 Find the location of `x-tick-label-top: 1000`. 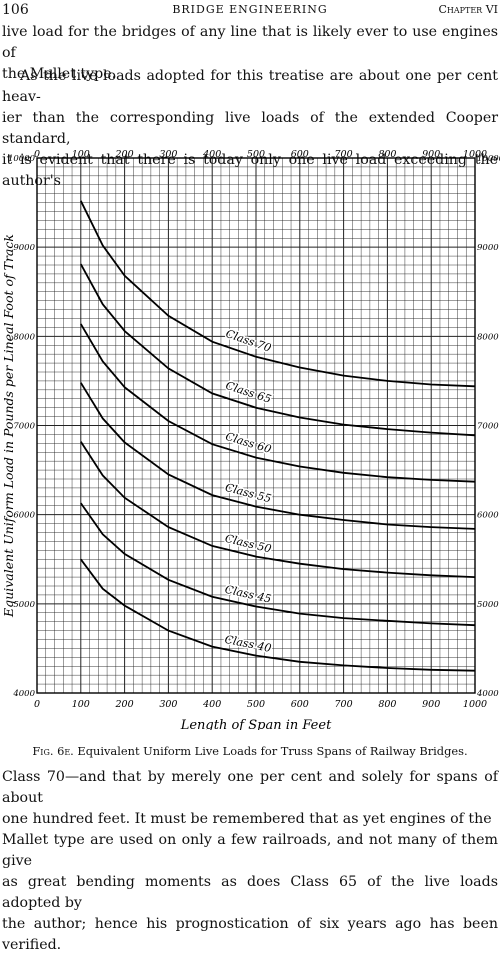

x-tick-label-top: 1000 is located at coordinates (475, 155).